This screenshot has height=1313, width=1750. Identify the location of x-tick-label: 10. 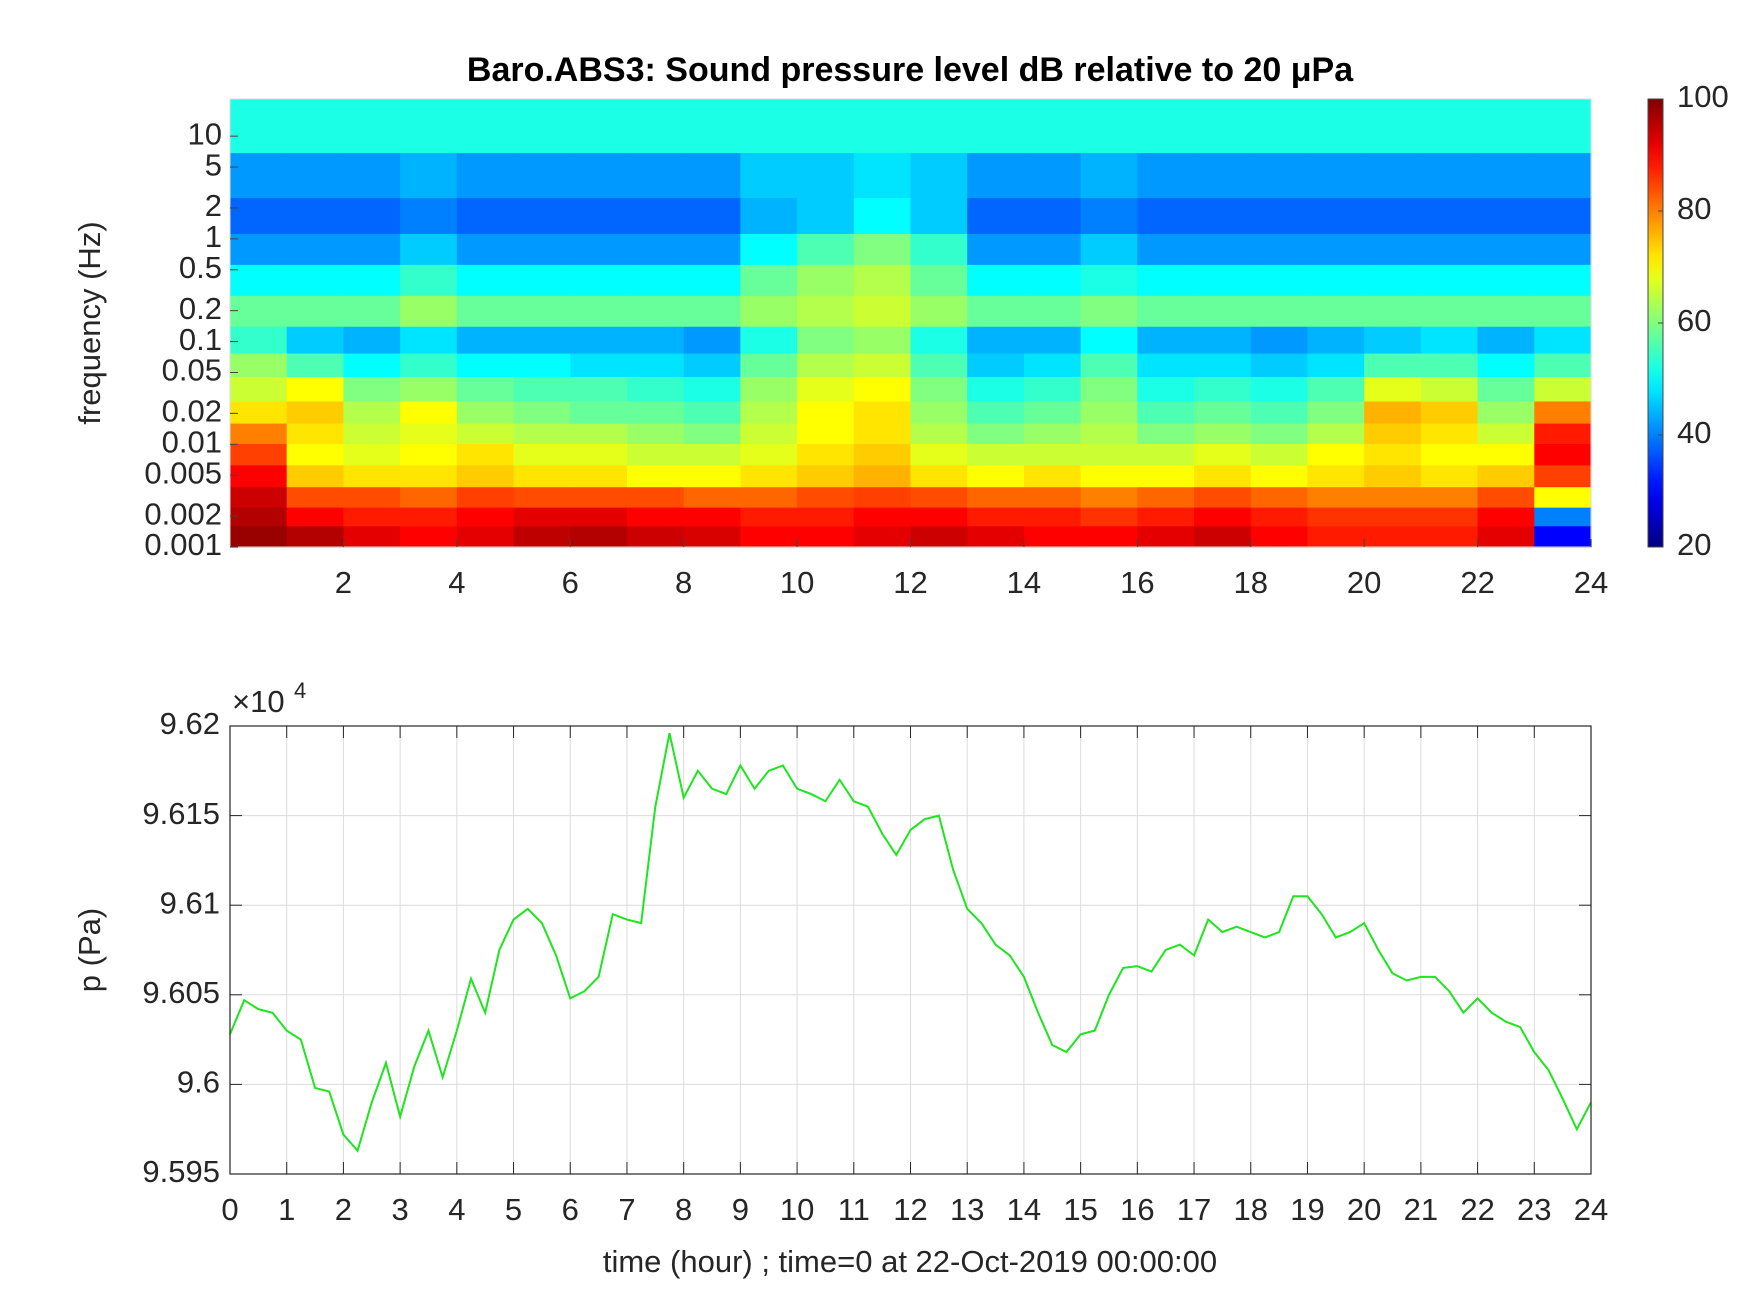
(797, 582).